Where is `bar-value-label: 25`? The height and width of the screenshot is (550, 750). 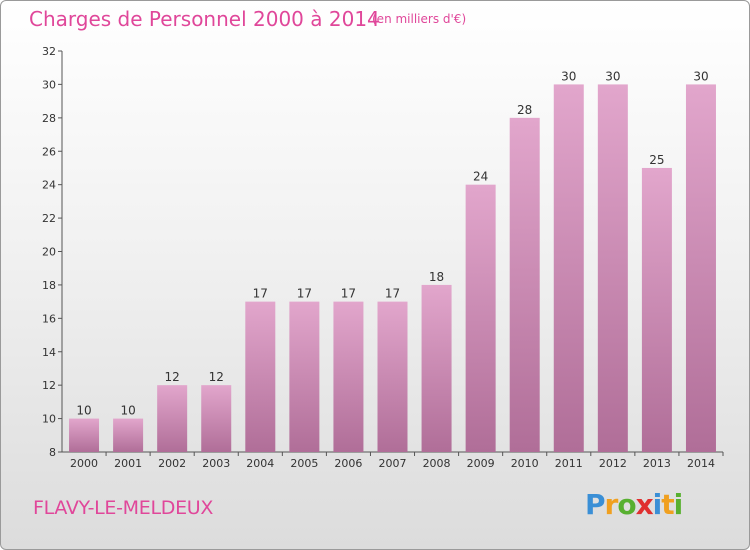 bar-value-label: 25 is located at coordinates (656, 160).